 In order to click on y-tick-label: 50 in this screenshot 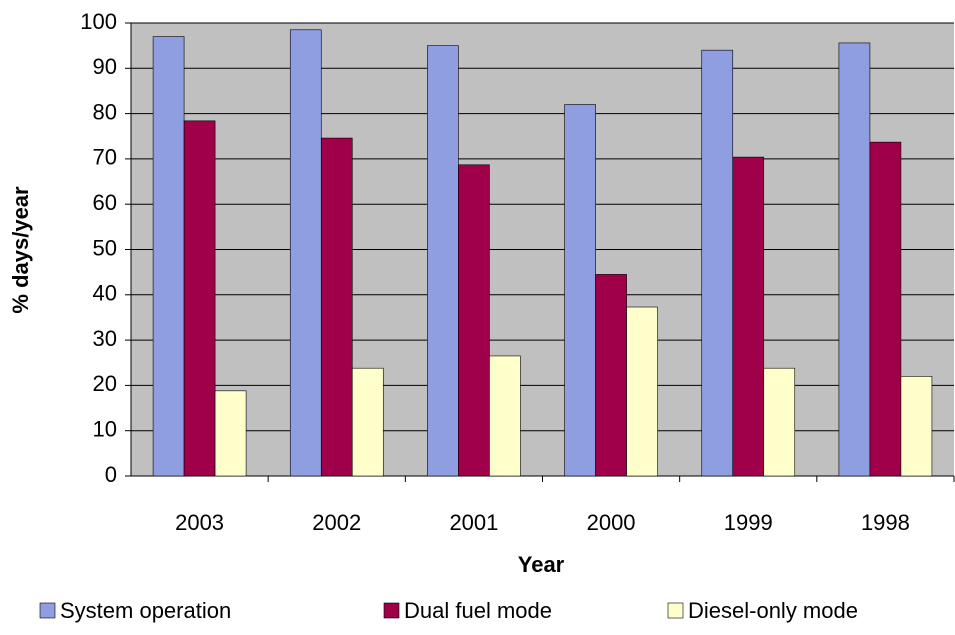, I will do `click(105, 247)`.